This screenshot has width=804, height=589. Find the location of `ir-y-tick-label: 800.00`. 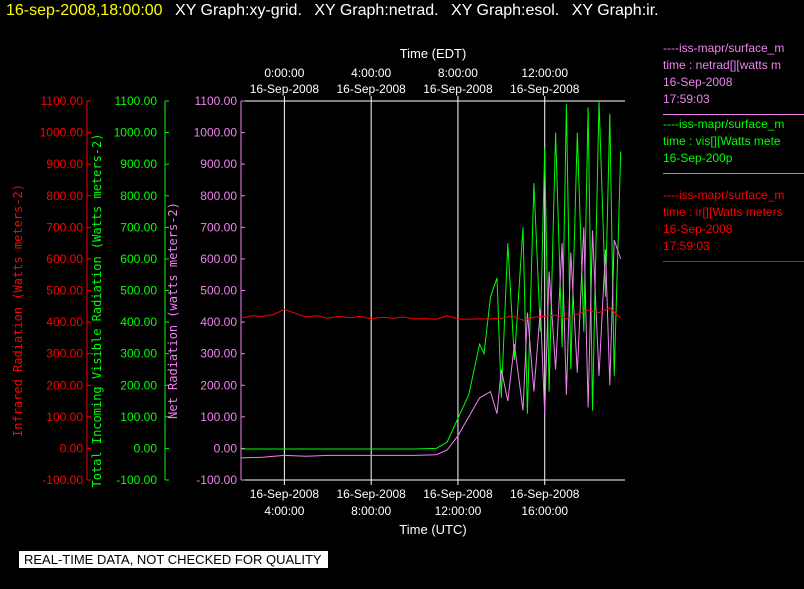

ir-y-tick-label: 800.00 is located at coordinates (64, 196).